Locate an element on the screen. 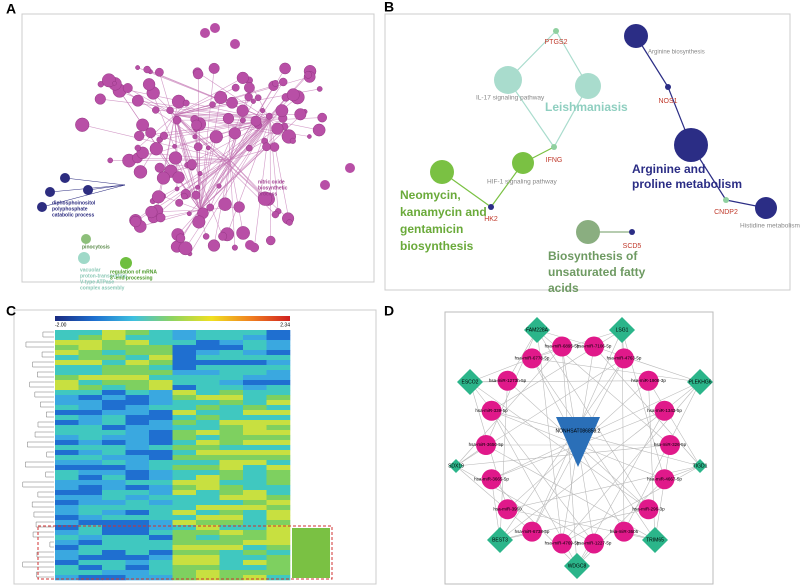 The image size is (803, 588). pathway-label: Arginine and is located at coordinates (668, 169).